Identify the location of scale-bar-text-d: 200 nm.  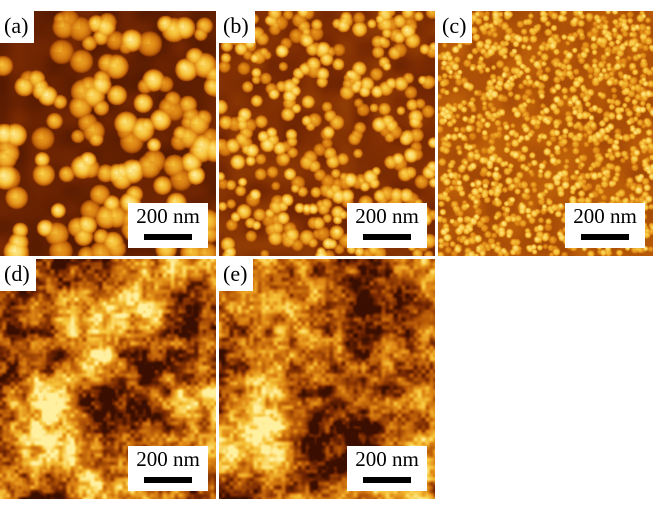
(168, 459).